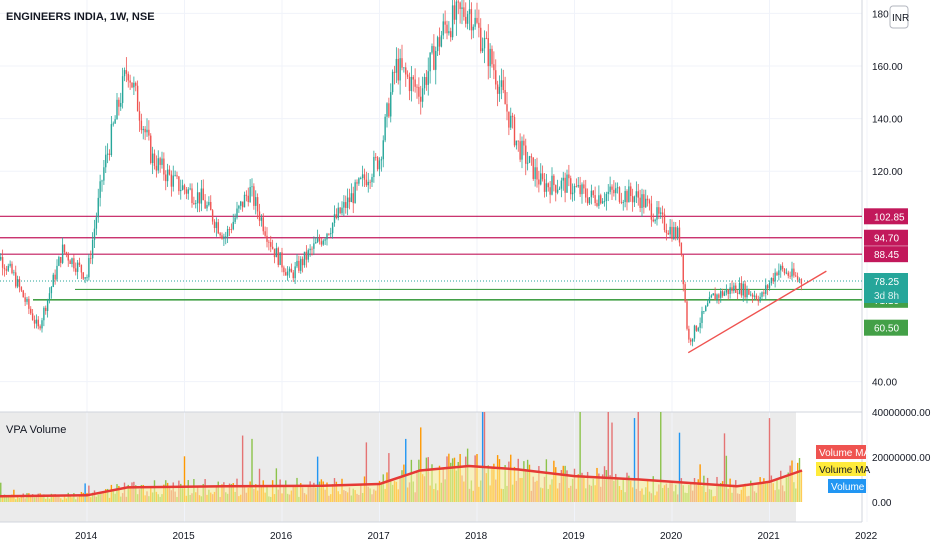  What do you see at coordinates (757, 312) in the screenshot?
I see `trendline` at bounding box center [757, 312].